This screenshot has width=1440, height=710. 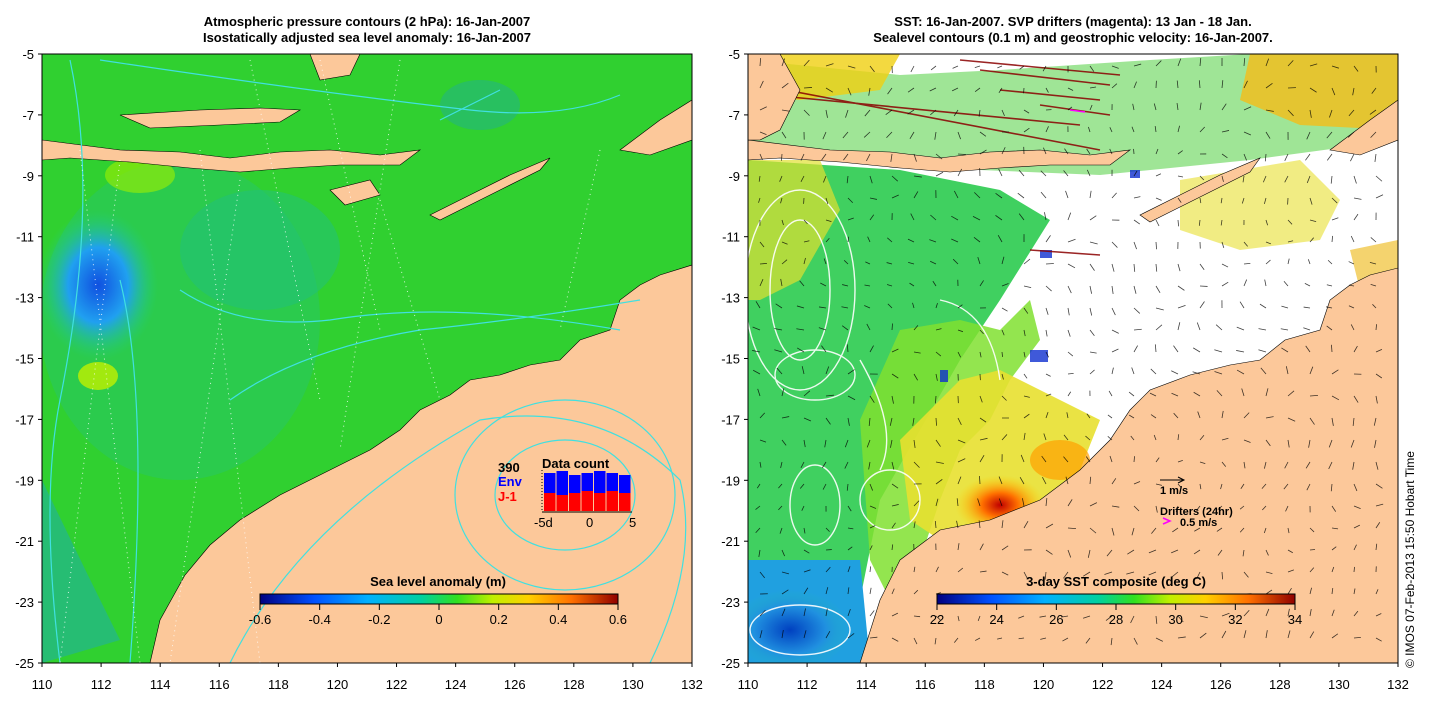 What do you see at coordinates (28, 176) in the screenshot?
I see `left-lat-tick: -9` at bounding box center [28, 176].